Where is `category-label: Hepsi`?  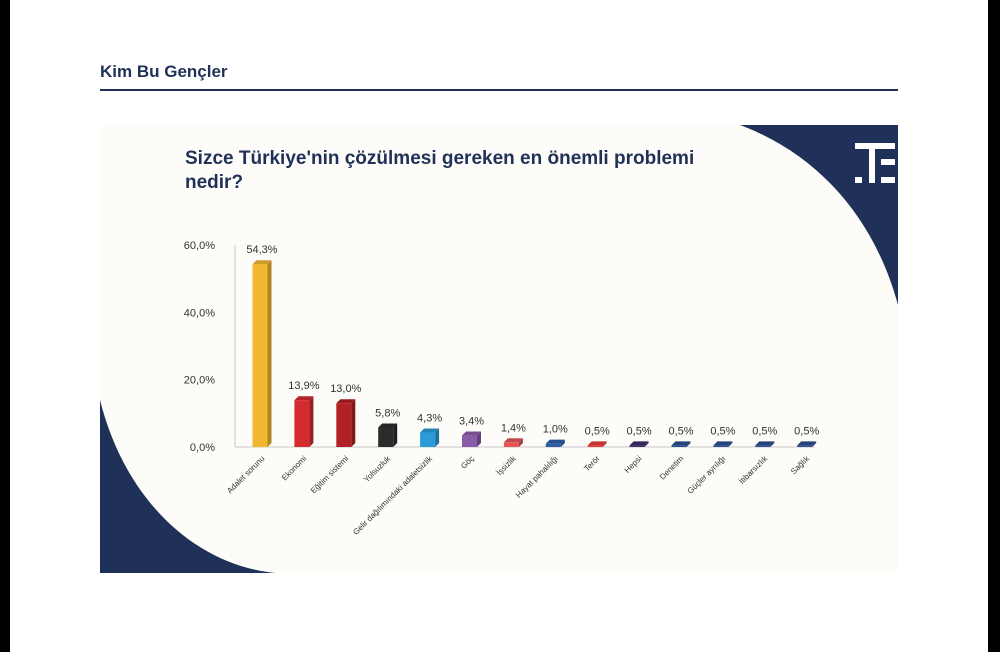
category-label: Hepsi is located at coordinates (633, 464).